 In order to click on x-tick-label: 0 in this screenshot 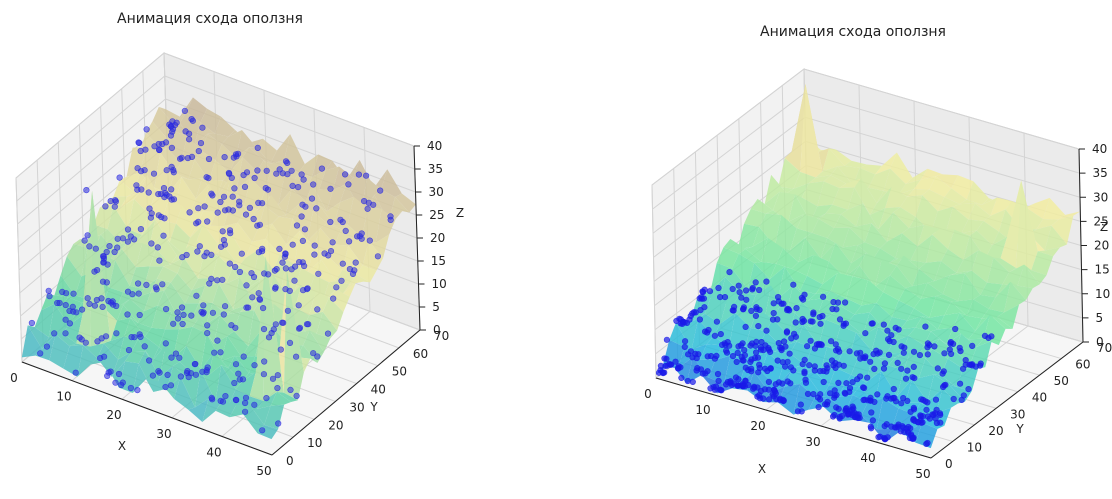, I will do `click(14, 378)`.